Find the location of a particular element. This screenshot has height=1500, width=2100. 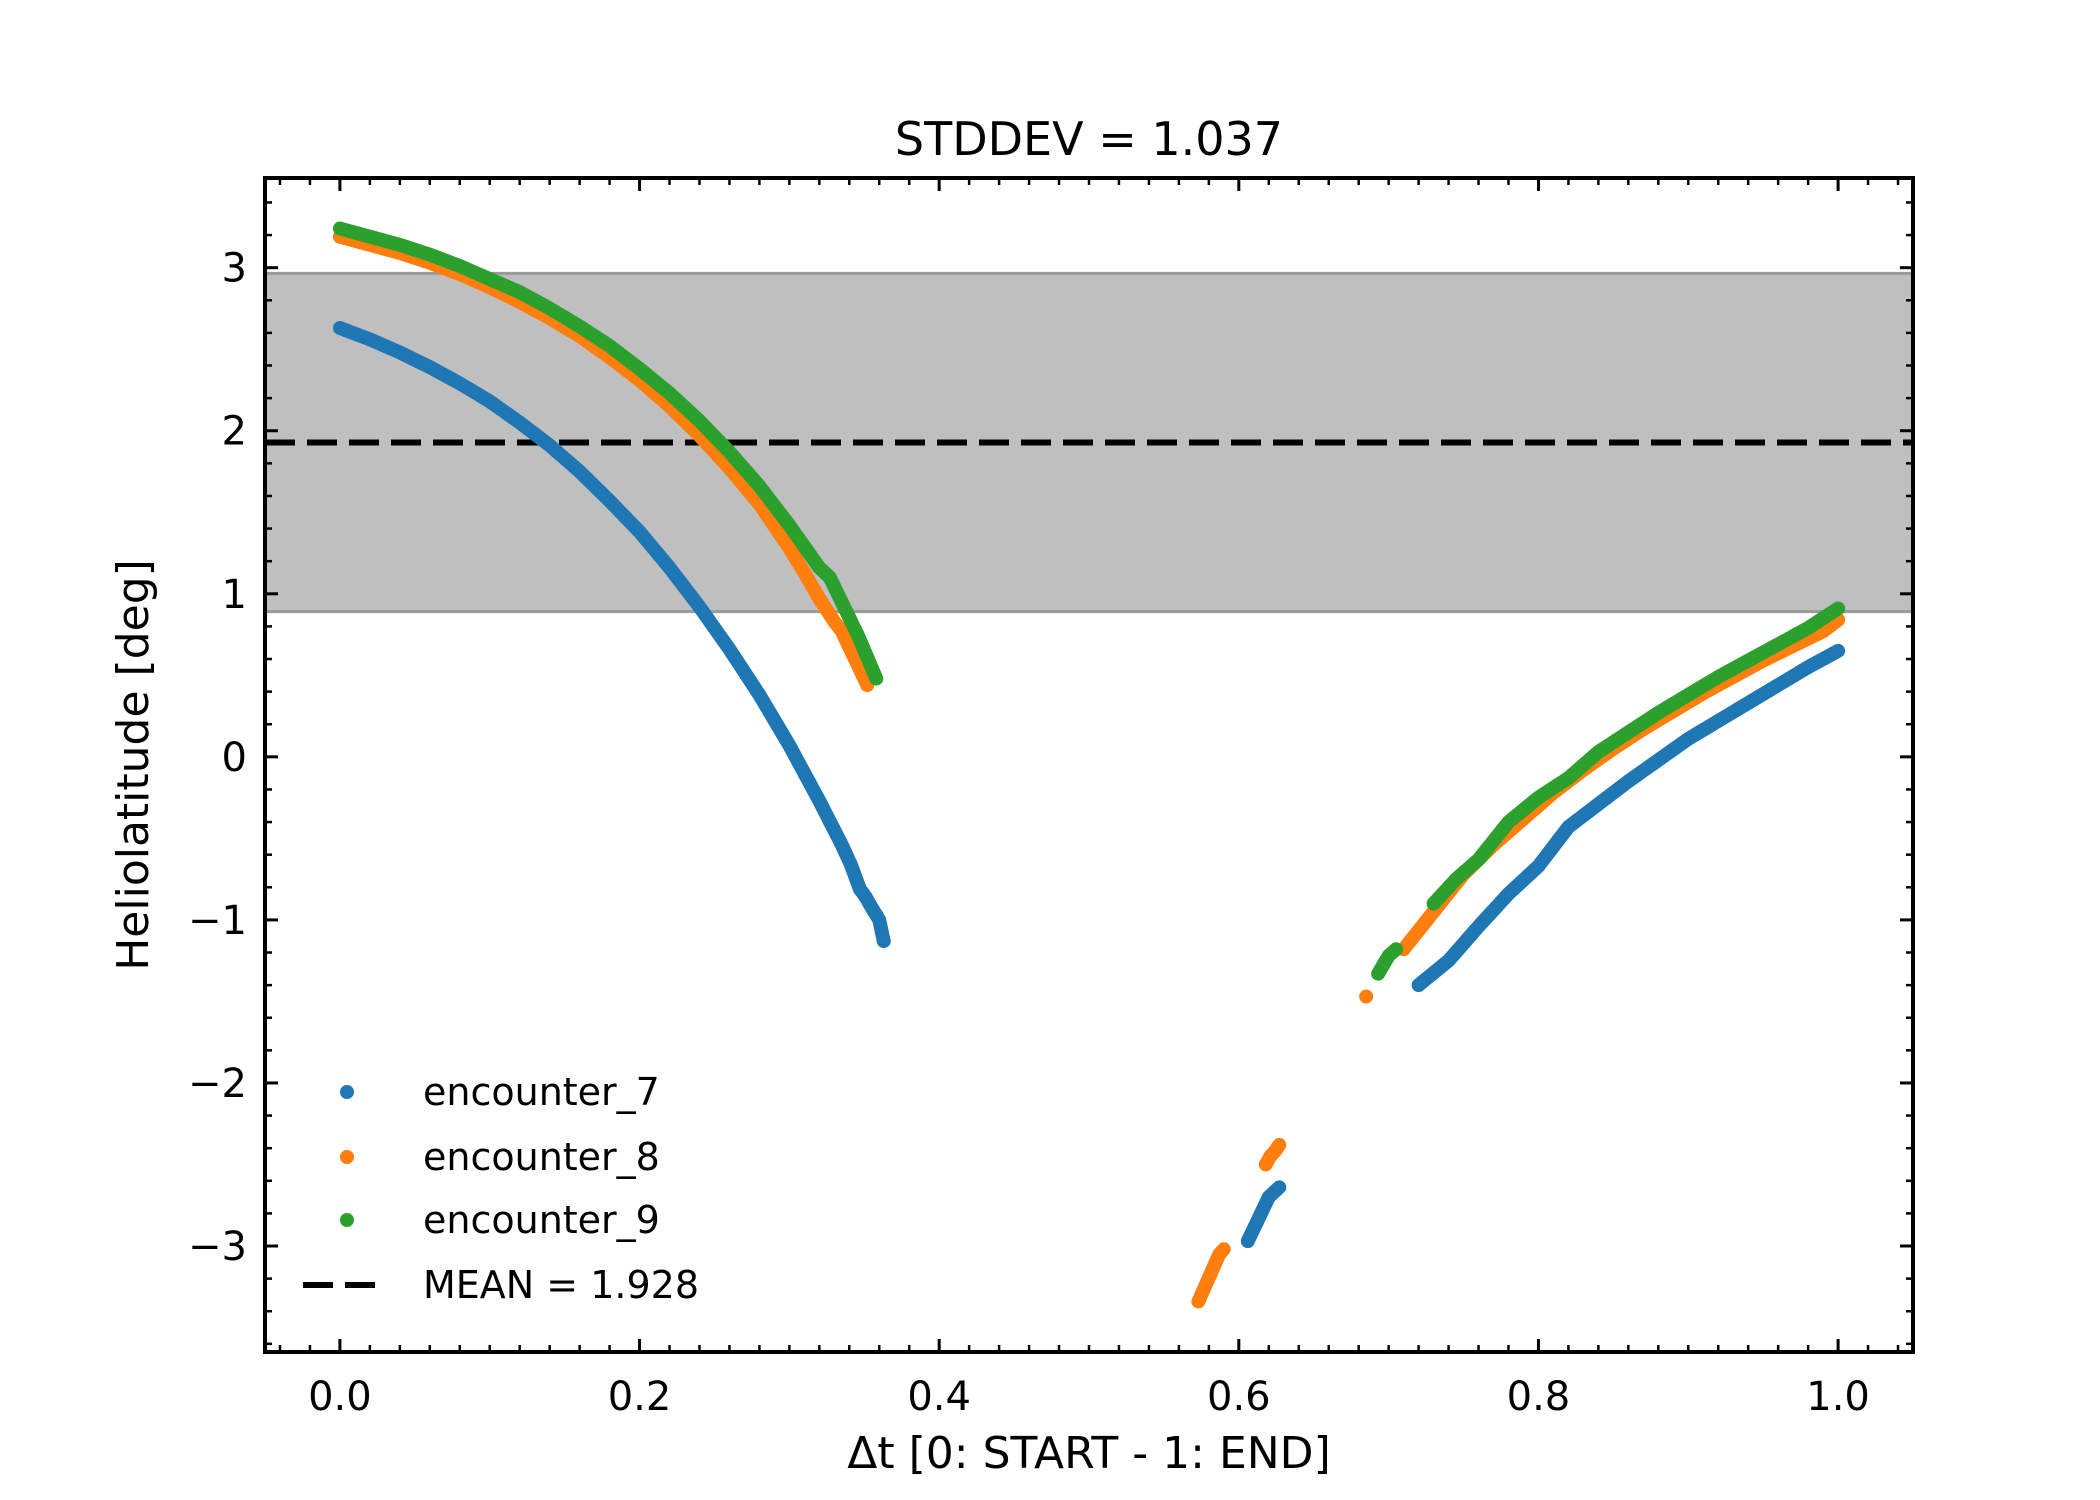

x-tick-label: 0.4 is located at coordinates (939, 1397).